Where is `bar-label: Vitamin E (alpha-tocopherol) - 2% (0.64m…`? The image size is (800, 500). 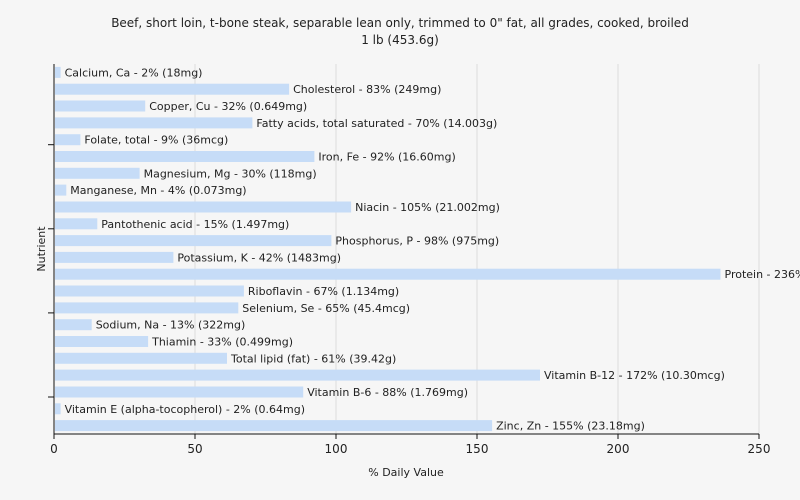
bar-label: Vitamin E (alpha-tocopherol) - 2% (0.64m… is located at coordinates (185, 409).